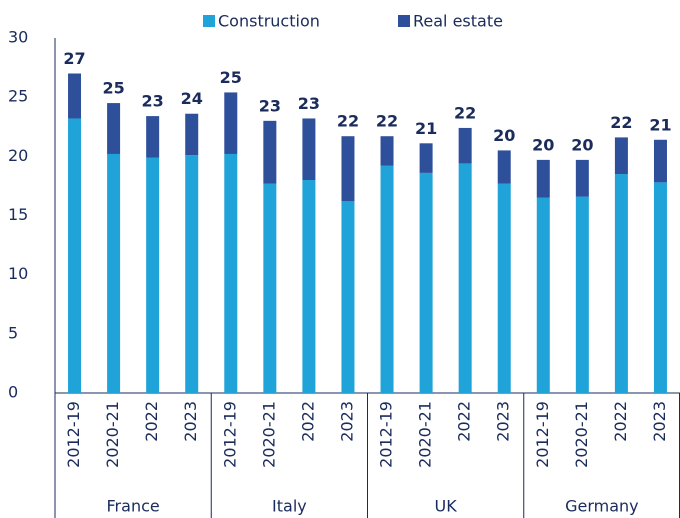  Describe the element at coordinates (192, 98) in the screenshot. I see `total-label: 24` at that location.